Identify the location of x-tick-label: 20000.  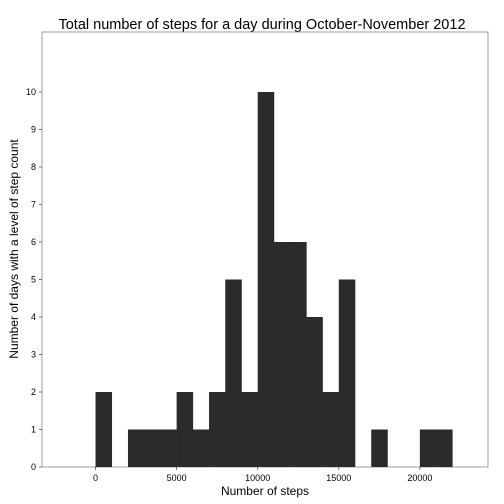
(419, 478).